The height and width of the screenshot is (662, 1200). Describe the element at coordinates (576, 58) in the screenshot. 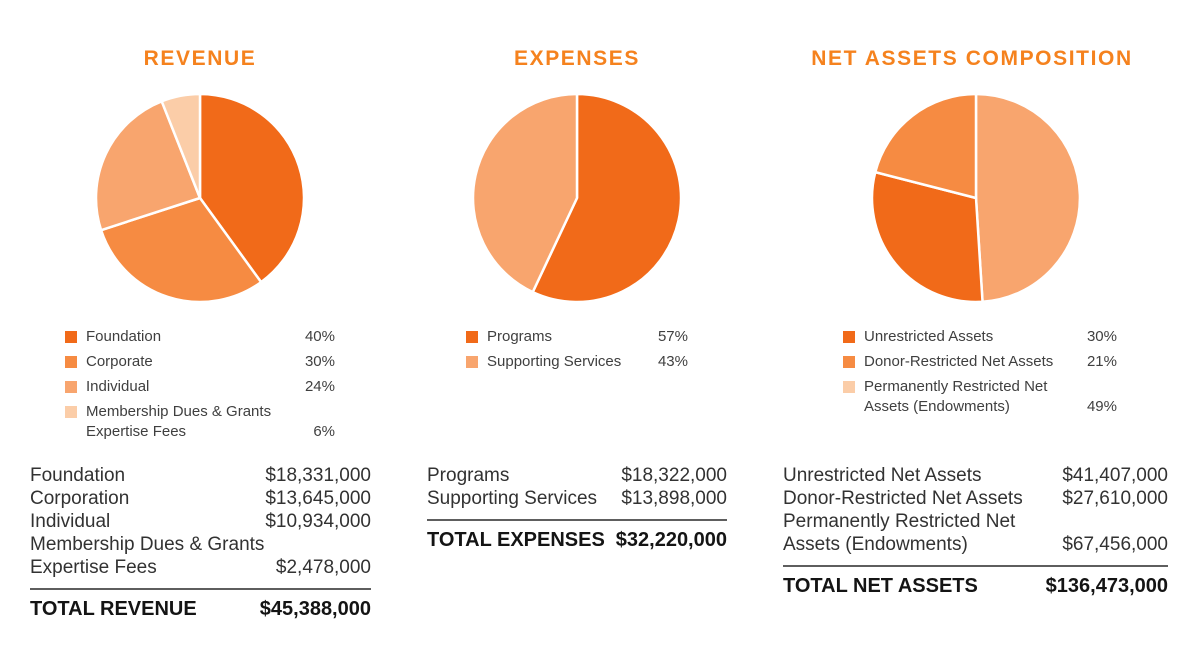

I see `expenses-title: EXPENSES` at that location.